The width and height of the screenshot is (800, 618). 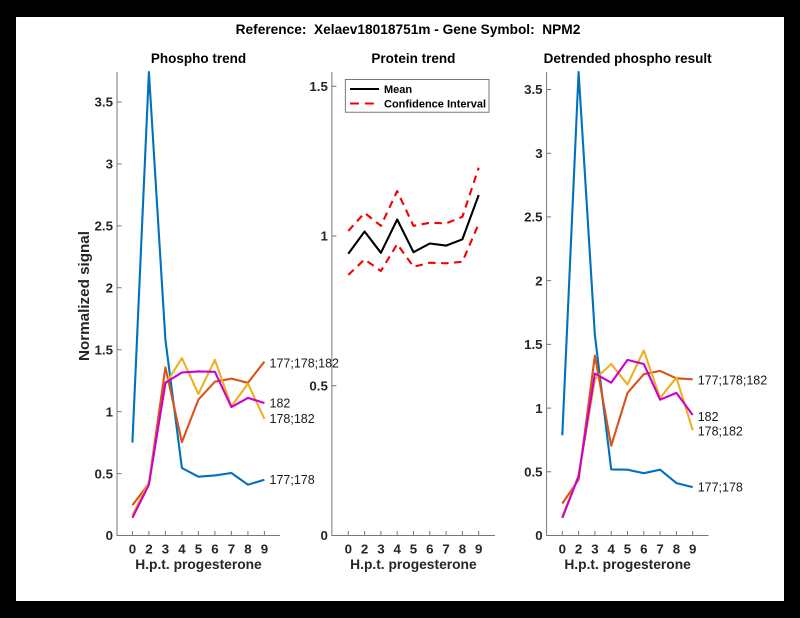 What do you see at coordinates (435, 104) in the screenshot?
I see `svg-text: Confidence Interval` at bounding box center [435, 104].